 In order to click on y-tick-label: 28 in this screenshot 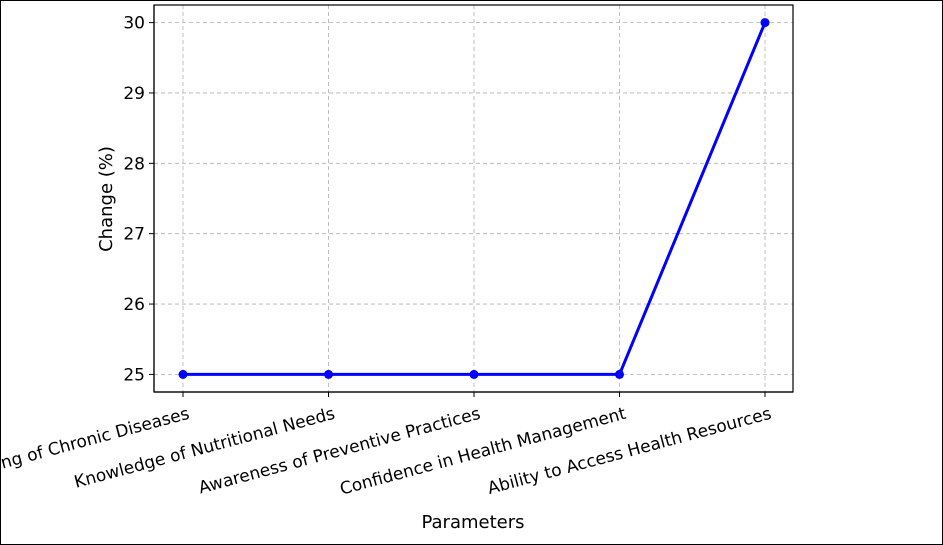, I will do `click(134, 164)`.